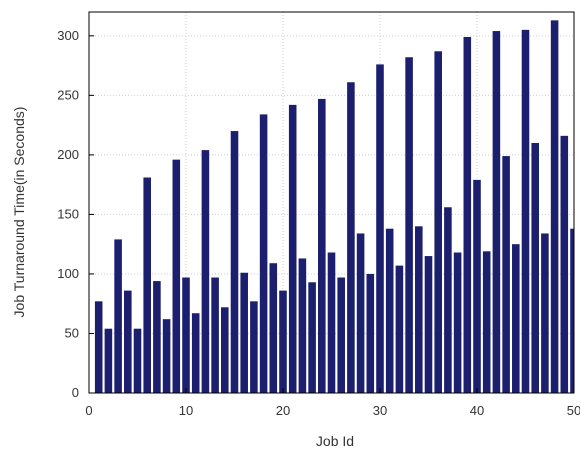  Describe the element at coordinates (68, 273) in the screenshot. I see `y-tick-label: 100` at that location.